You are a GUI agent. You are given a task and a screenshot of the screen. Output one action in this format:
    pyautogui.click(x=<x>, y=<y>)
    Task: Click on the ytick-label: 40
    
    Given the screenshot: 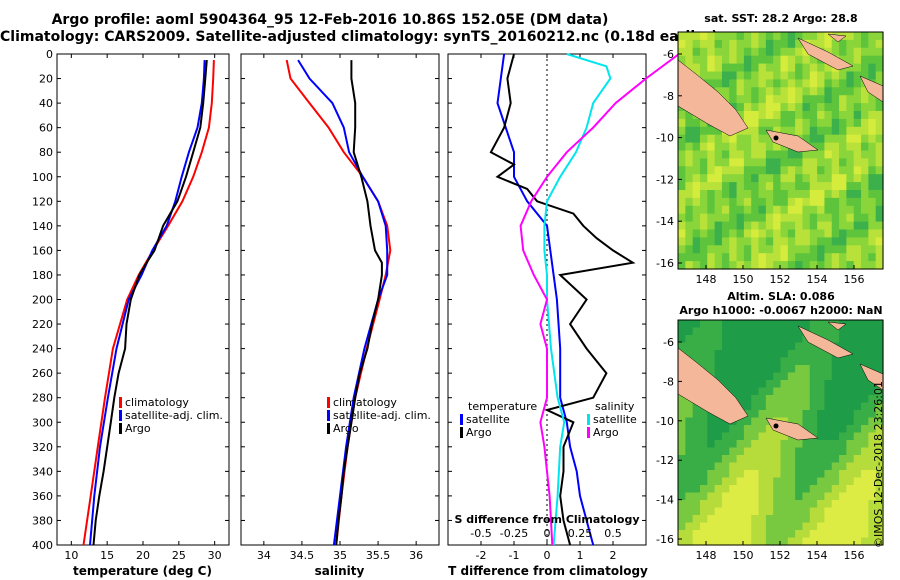 What is the action you would take?
    pyautogui.click(x=46, y=103)
    